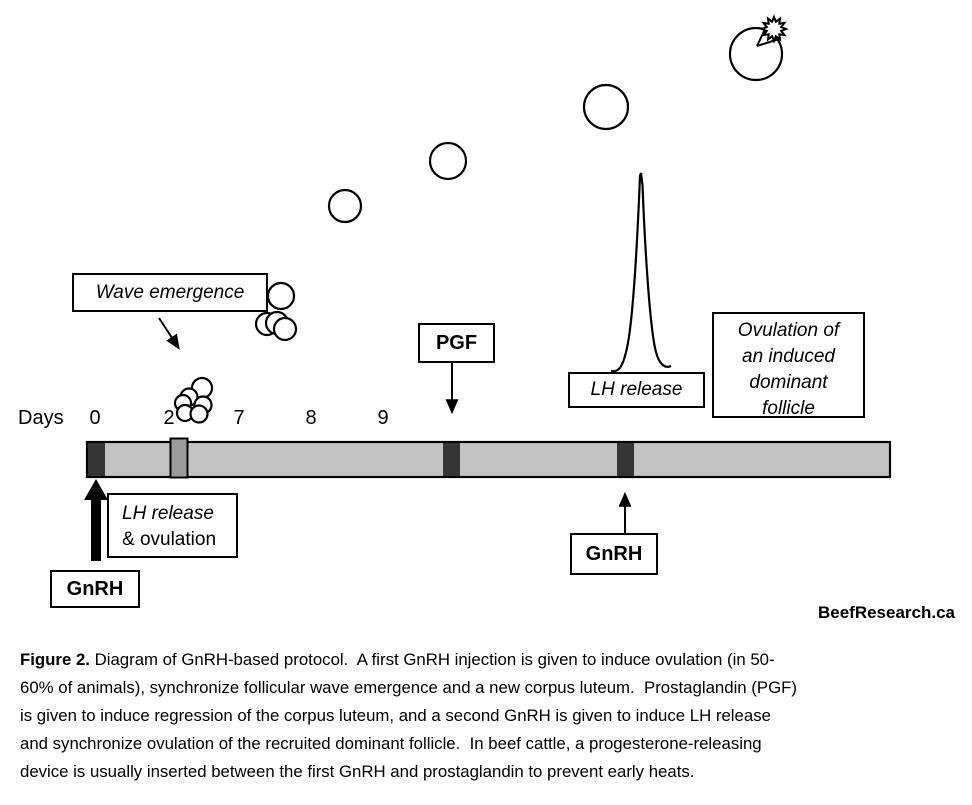 The width and height of the screenshot is (972, 805). What do you see at coordinates (95, 418) in the screenshot?
I see `day-tick-0: 0` at bounding box center [95, 418].